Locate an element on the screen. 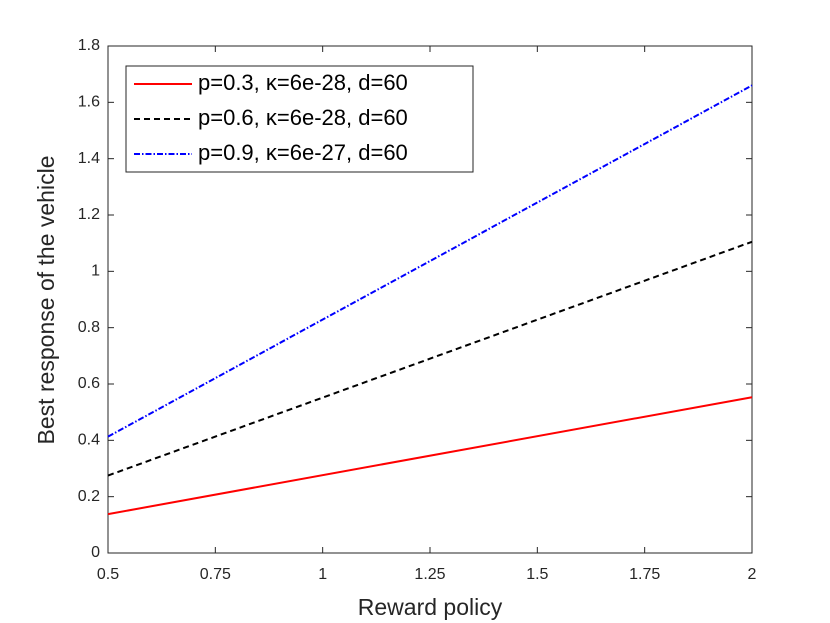 This screenshot has width=830, height=623. legend-label: p=0.6, κ=6e-28, d=60 is located at coordinates (303, 117).